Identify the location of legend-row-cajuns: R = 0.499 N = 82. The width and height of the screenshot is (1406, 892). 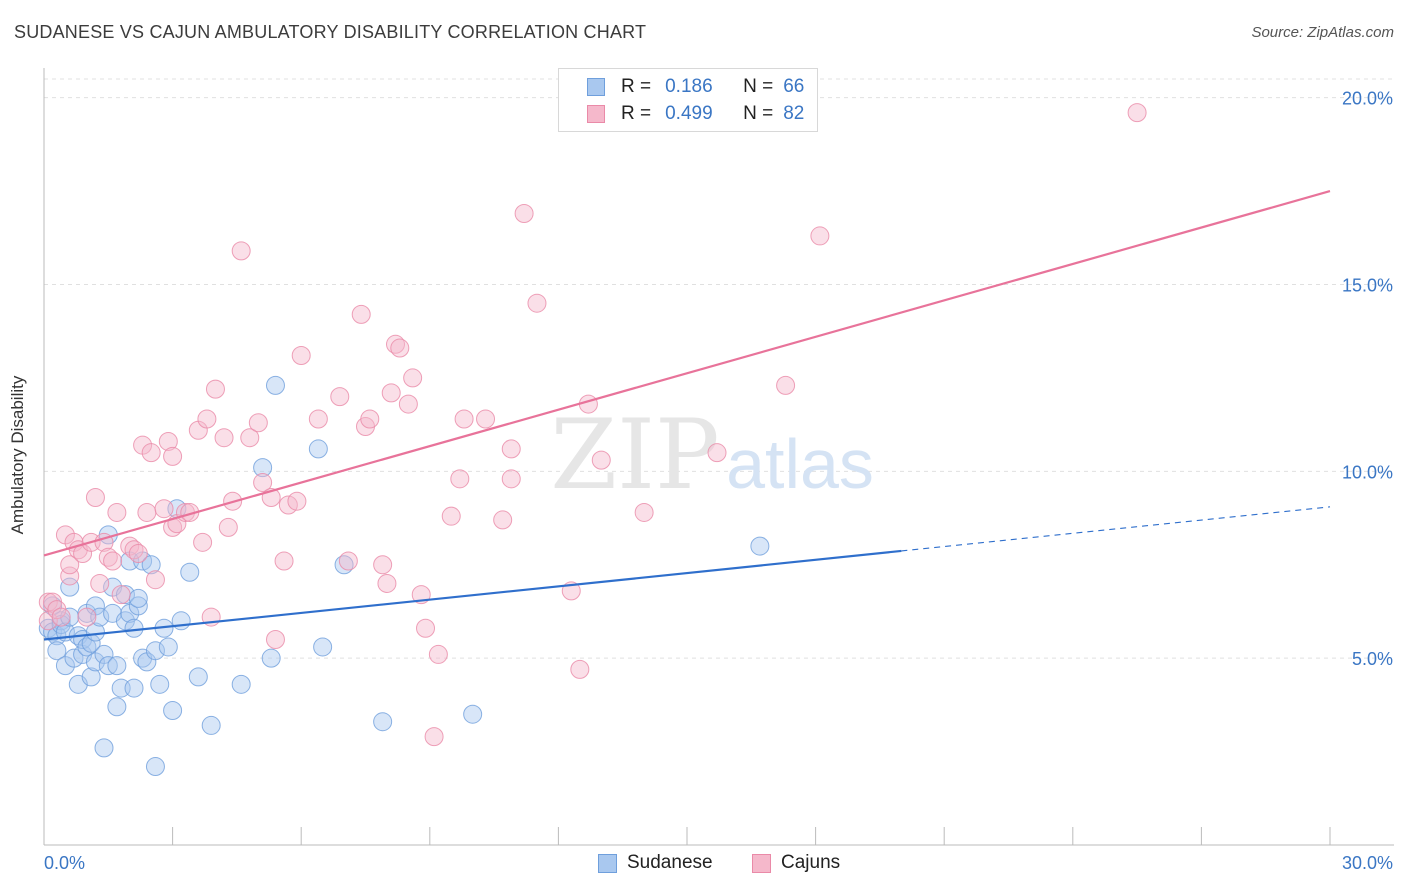
(681, 114).